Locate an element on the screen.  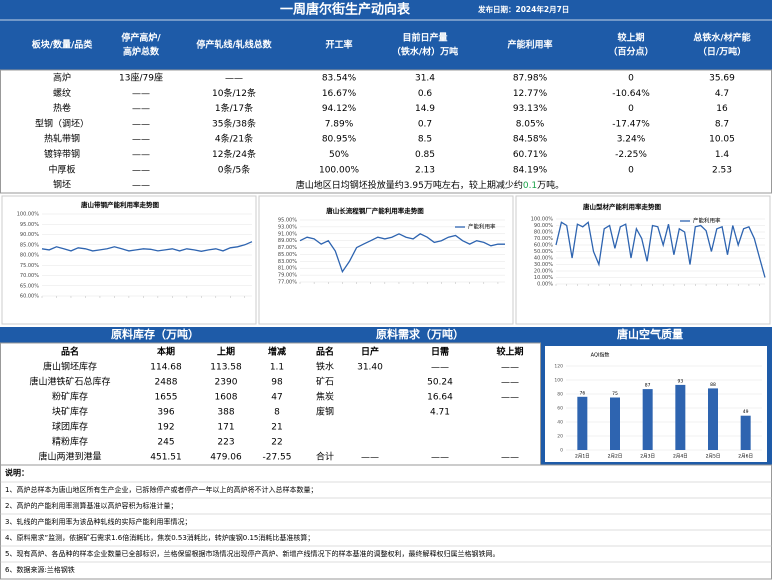
cell: 高炉 is located at coordinates (62, 78).